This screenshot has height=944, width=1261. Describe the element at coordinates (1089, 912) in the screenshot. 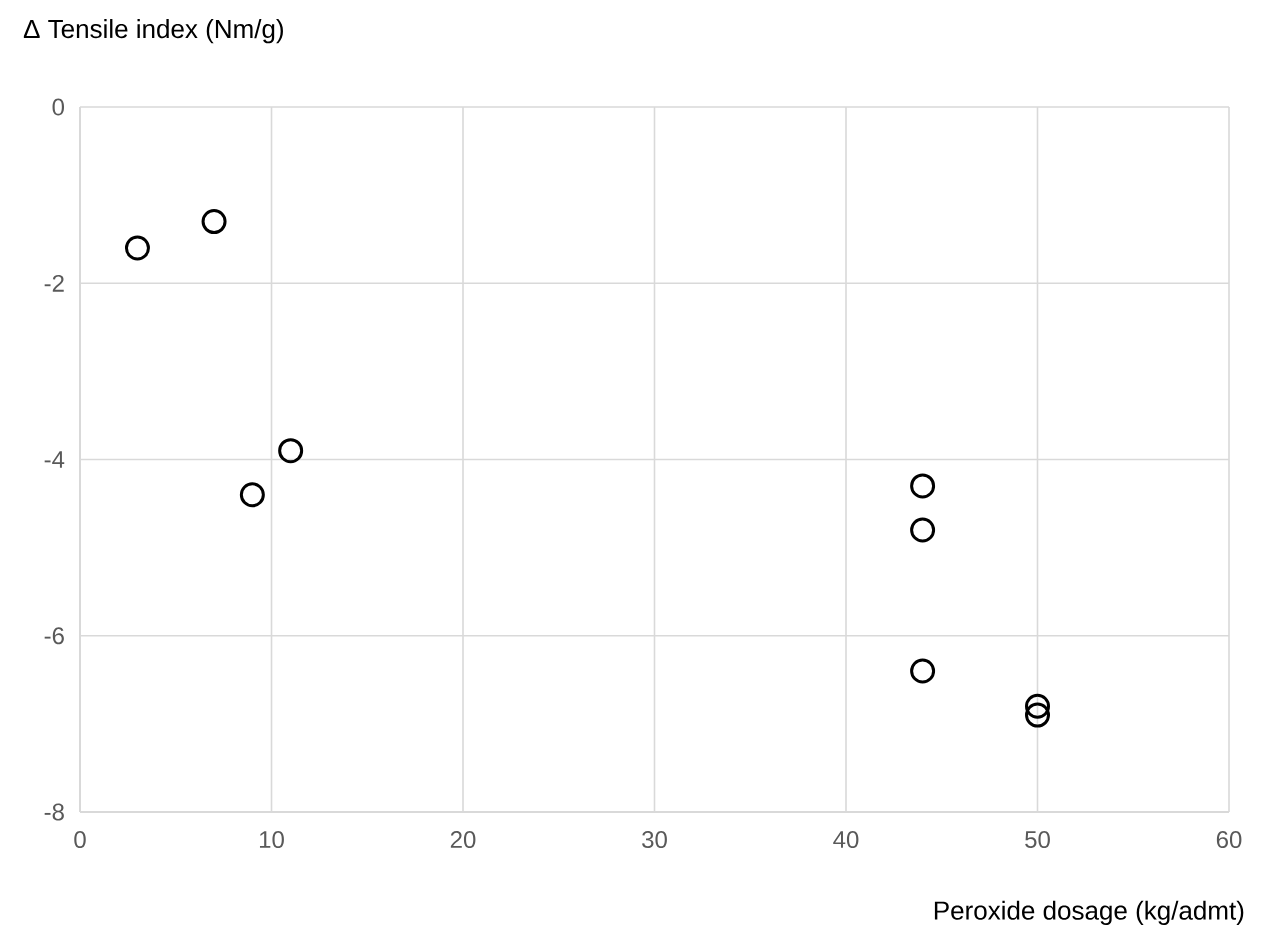

I see `x-axis-title: Peroxide dosage (kg/admt)` at that location.